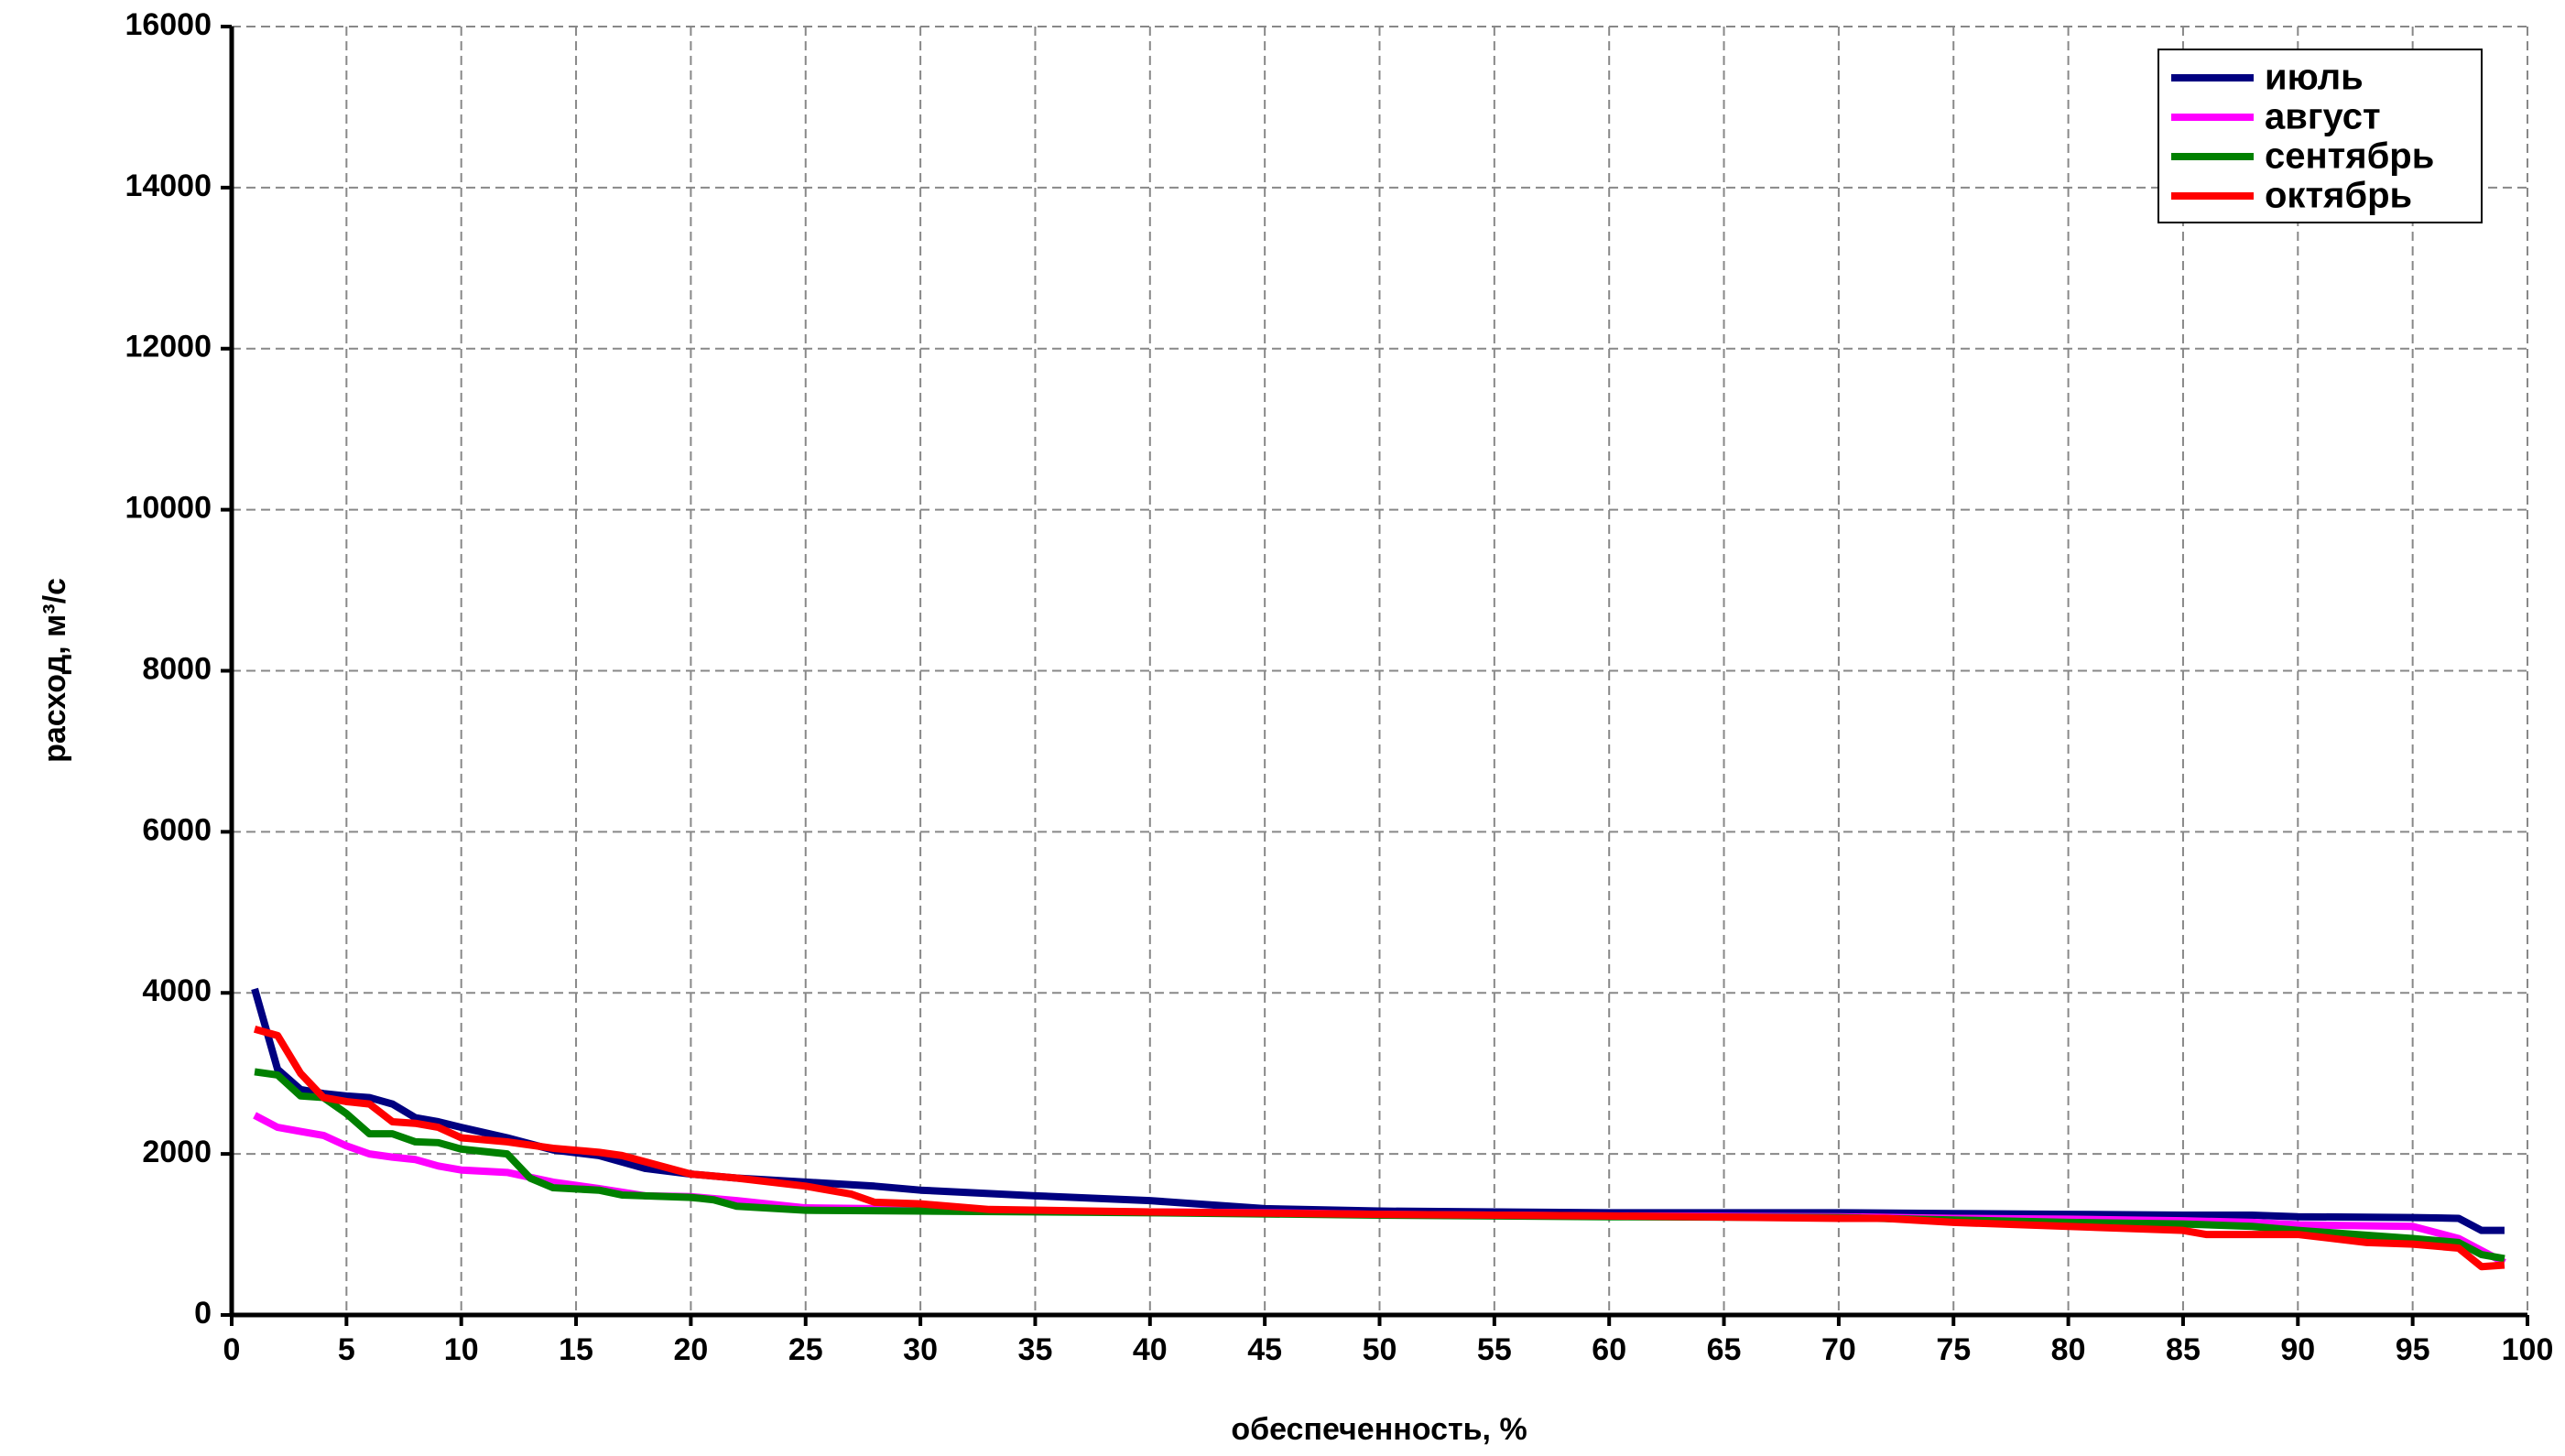  Describe the element at coordinates (690, 1349) in the screenshot. I see `x-tick-label: 20` at that location.